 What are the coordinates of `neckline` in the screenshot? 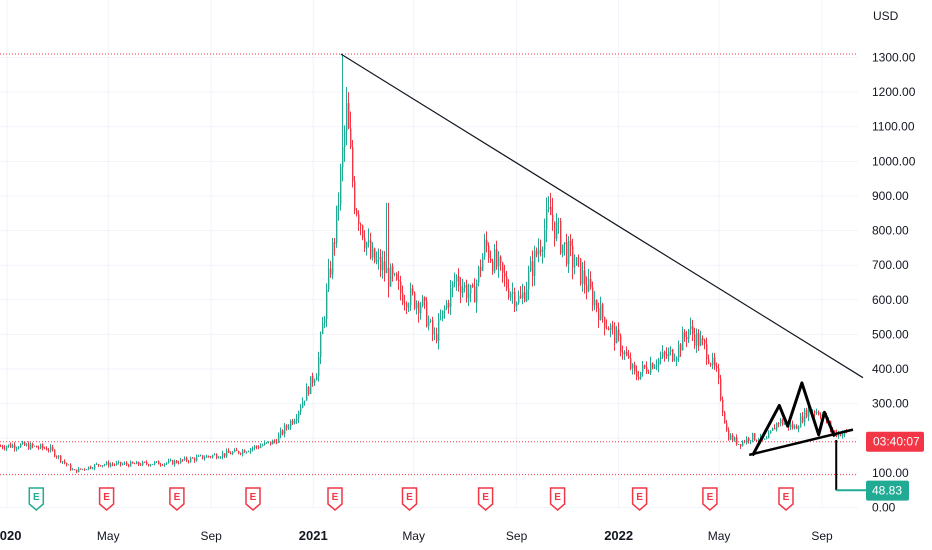 It's located at (801, 442).